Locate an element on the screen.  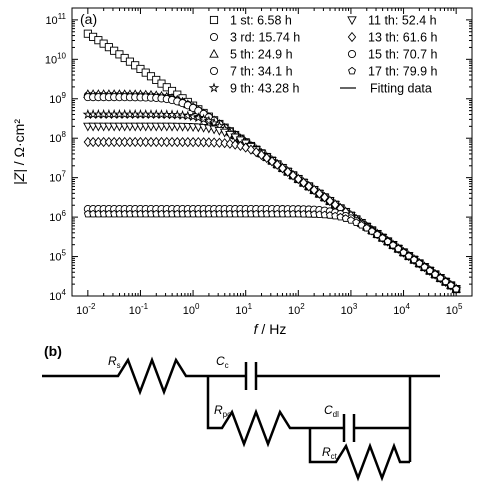
x-tick-label: 10⁻¹ is located at coordinates (139, 309).